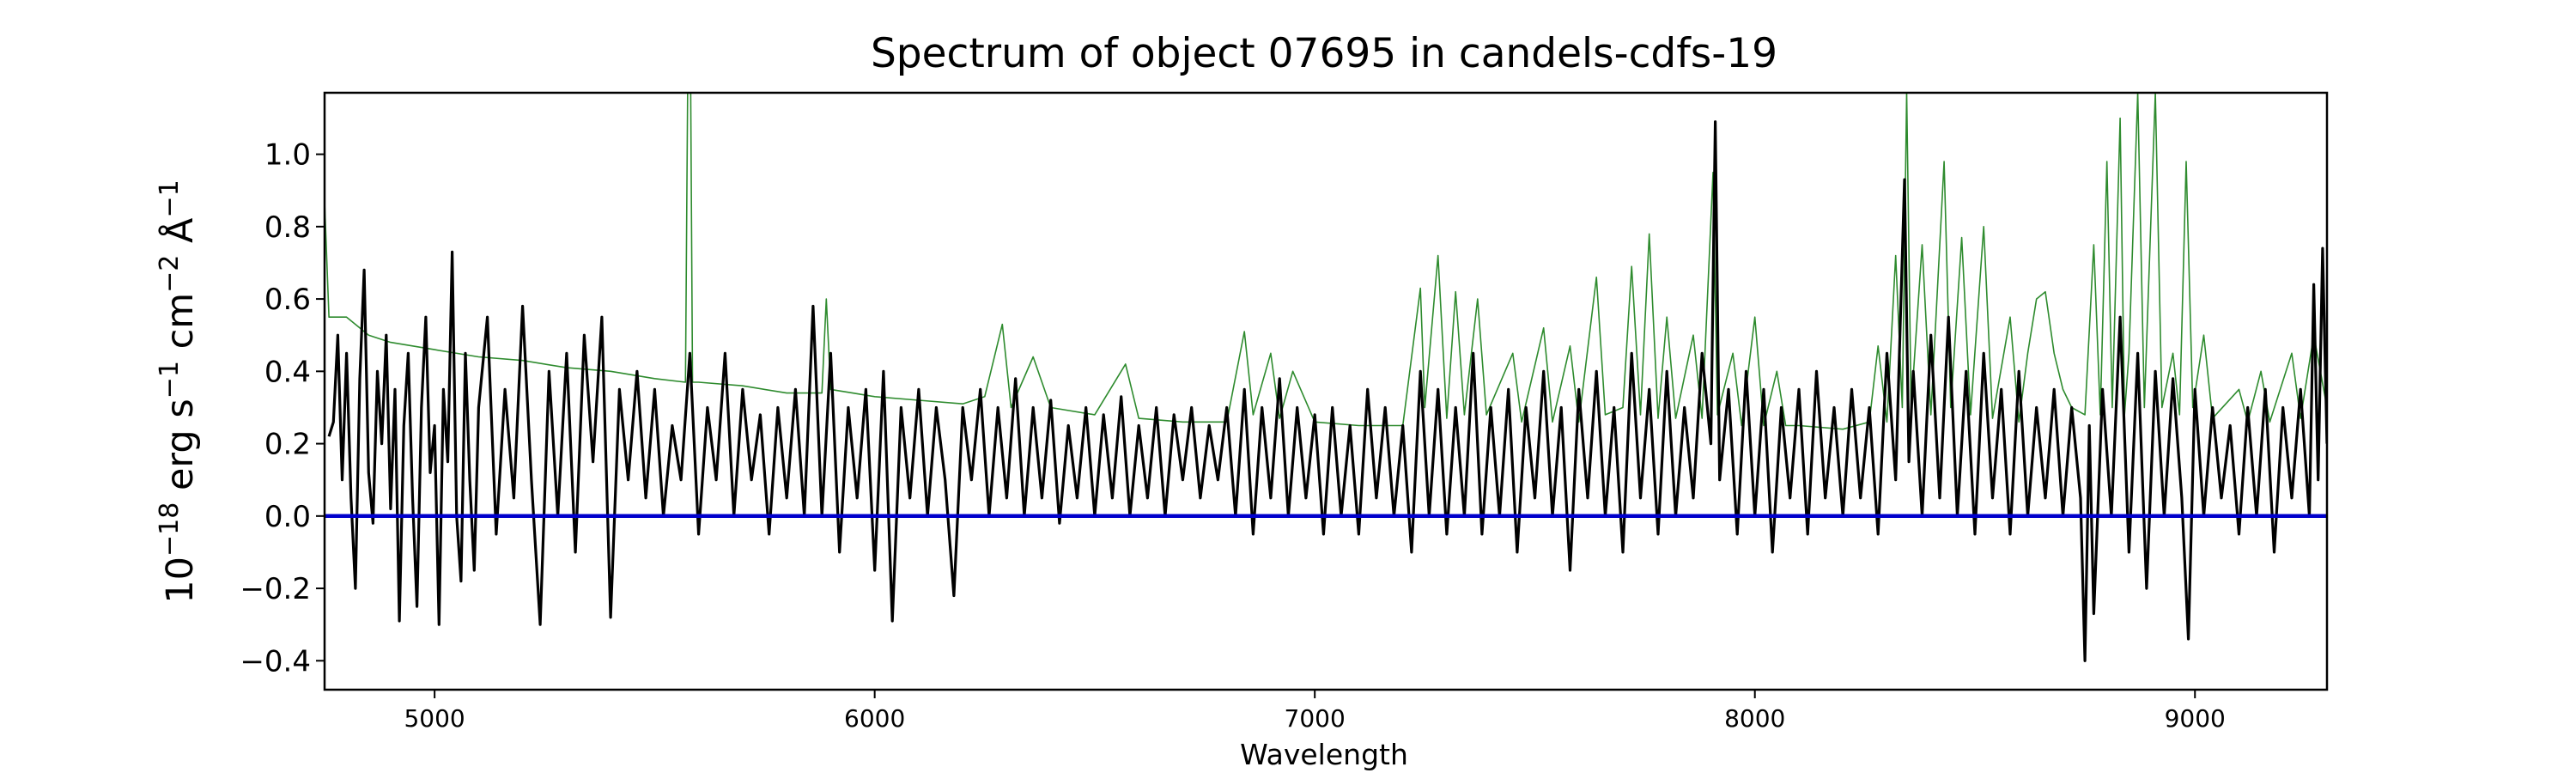 Image resolution: width=2576 pixels, height=773 pixels. Describe the element at coordinates (287, 372) in the screenshot. I see `y-tick-label: 0.4` at that location.